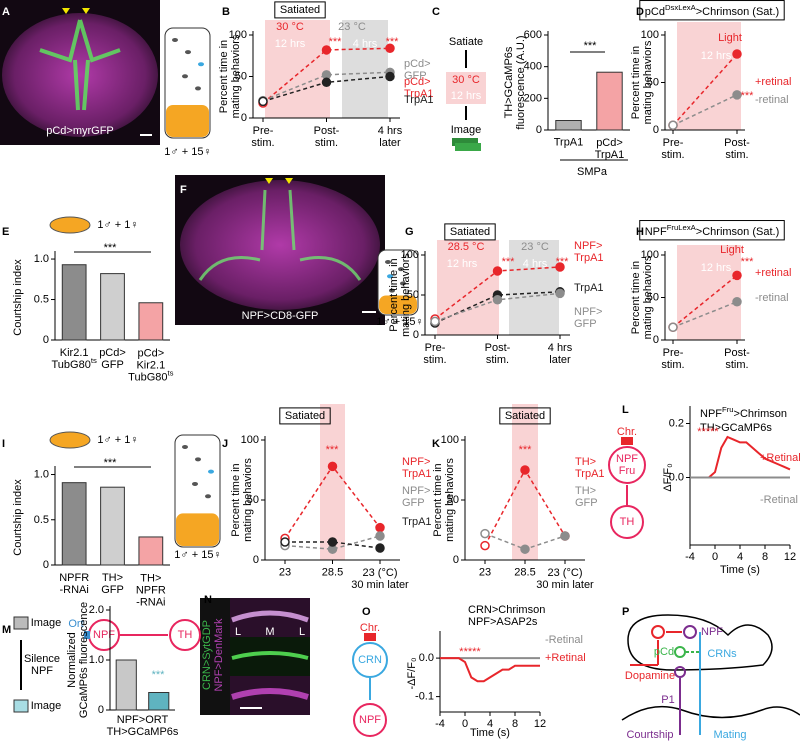 The image size is (800, 741). What do you see at coordinates (503, 622) in the screenshot?
I see `figure-text: NPF>ASAP2s` at bounding box center [503, 622].